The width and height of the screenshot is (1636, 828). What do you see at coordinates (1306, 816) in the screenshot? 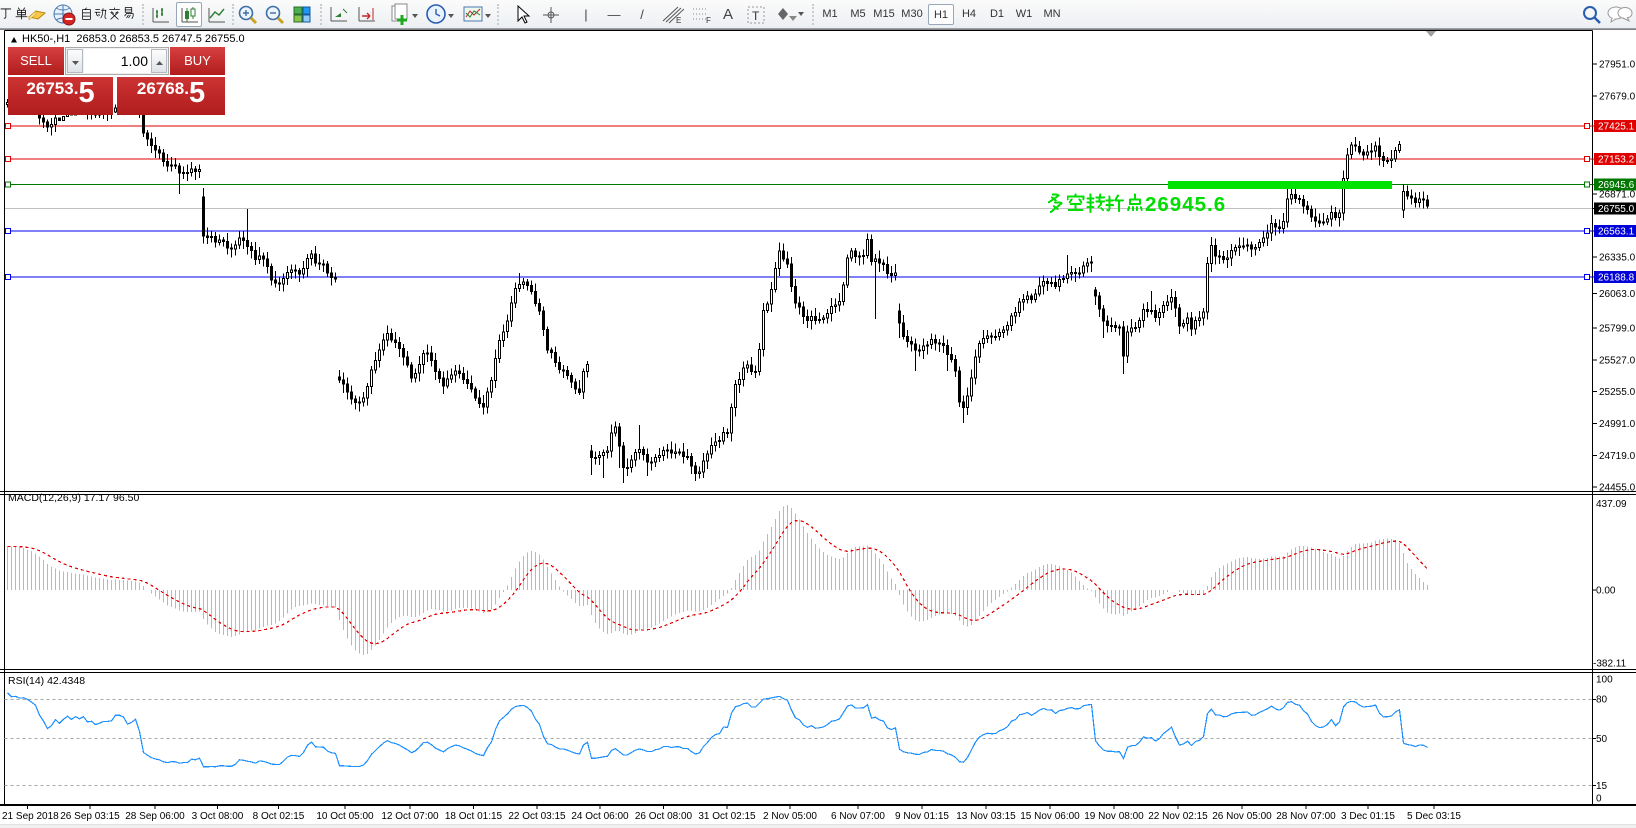
I see `svg-text: 28 Nov 07:00` at bounding box center [1306, 816].